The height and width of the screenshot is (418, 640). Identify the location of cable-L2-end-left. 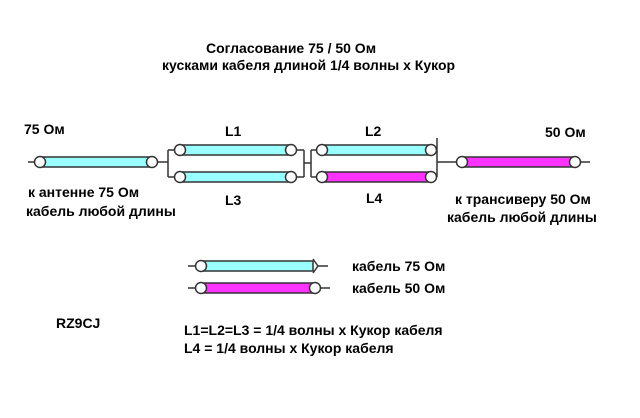
(322, 150).